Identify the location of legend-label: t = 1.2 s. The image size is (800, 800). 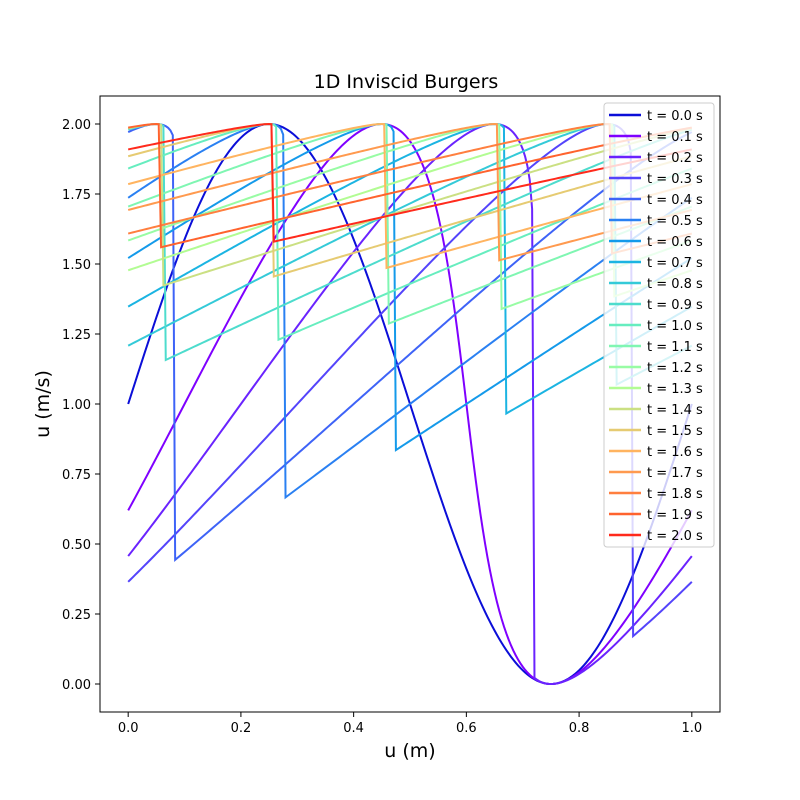
(675, 368).